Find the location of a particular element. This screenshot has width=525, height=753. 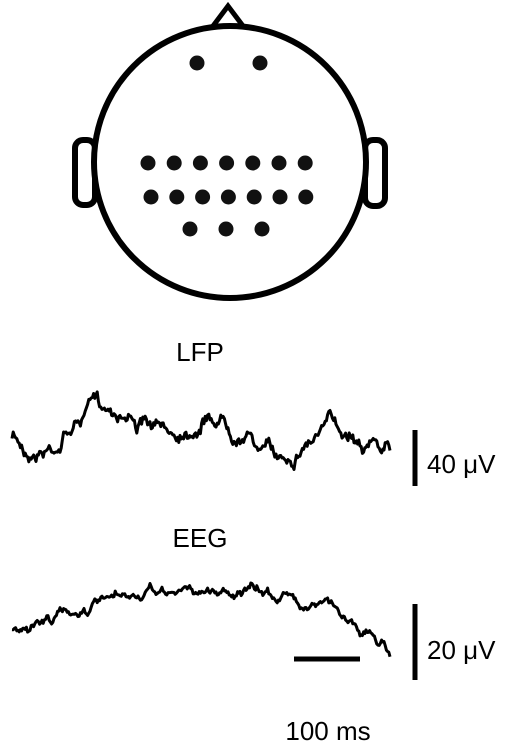

electrodes is located at coordinates (227, 146).